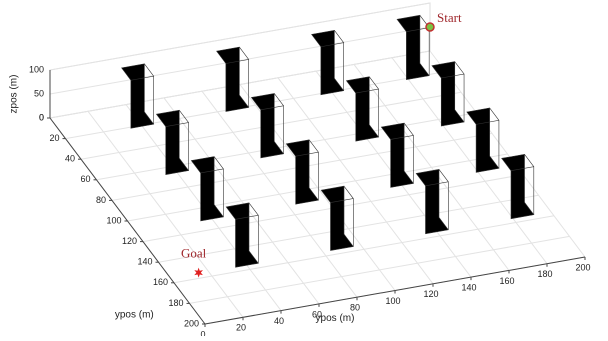  Describe the element at coordinates (449, 17) in the screenshot. I see `start-label: Start` at that location.